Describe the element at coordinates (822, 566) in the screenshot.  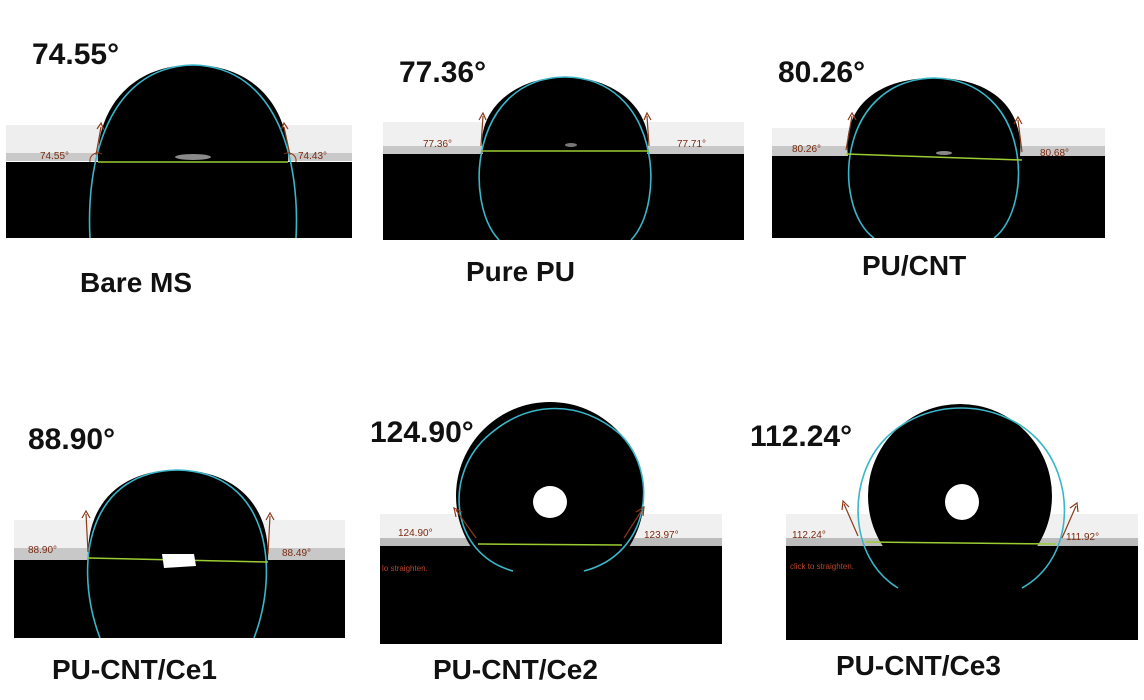
I see `software-hint-text: click to straighten.` at that location.